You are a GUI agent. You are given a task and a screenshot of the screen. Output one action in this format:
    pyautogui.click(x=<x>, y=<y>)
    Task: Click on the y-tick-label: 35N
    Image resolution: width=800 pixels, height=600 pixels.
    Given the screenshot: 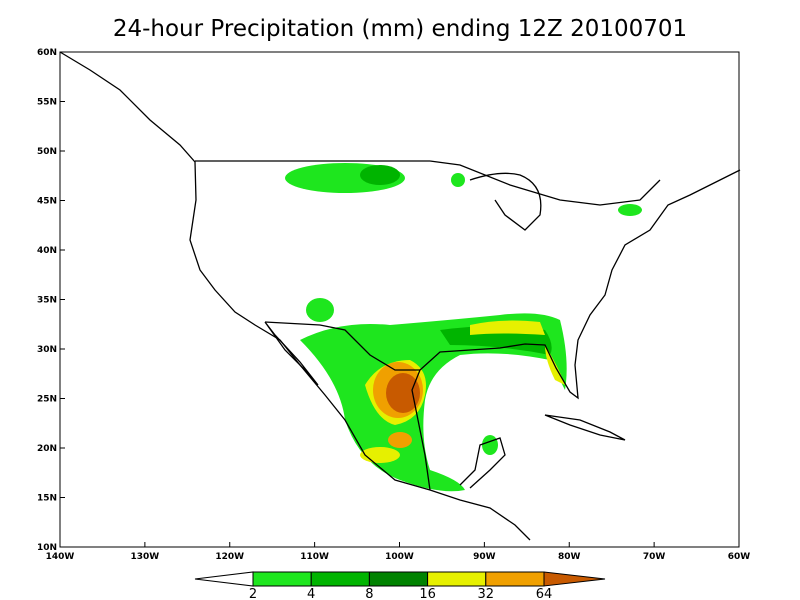 What is the action you would take?
    pyautogui.click(x=47, y=301)
    